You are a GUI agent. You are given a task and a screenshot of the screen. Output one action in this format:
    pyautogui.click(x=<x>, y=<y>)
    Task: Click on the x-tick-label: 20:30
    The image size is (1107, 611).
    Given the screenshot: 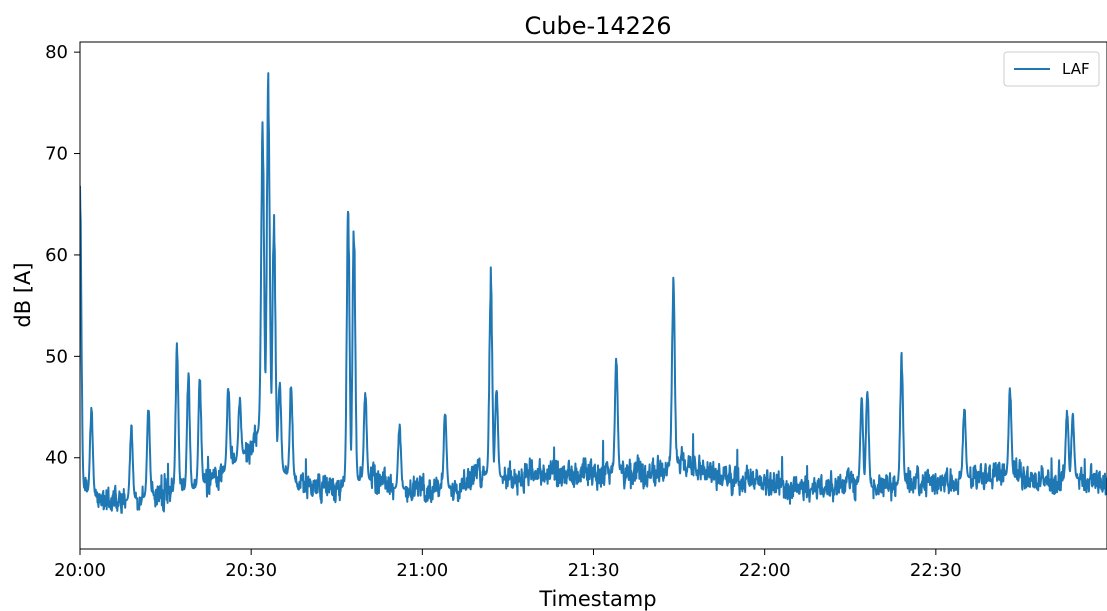 What is the action you would take?
    pyautogui.click(x=251, y=570)
    